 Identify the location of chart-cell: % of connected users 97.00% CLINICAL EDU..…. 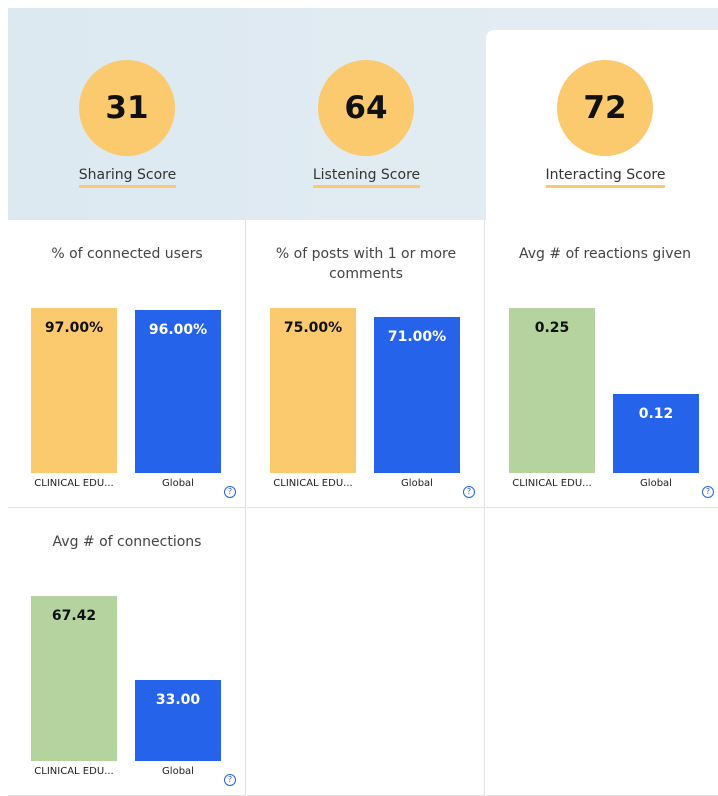
(127, 364).